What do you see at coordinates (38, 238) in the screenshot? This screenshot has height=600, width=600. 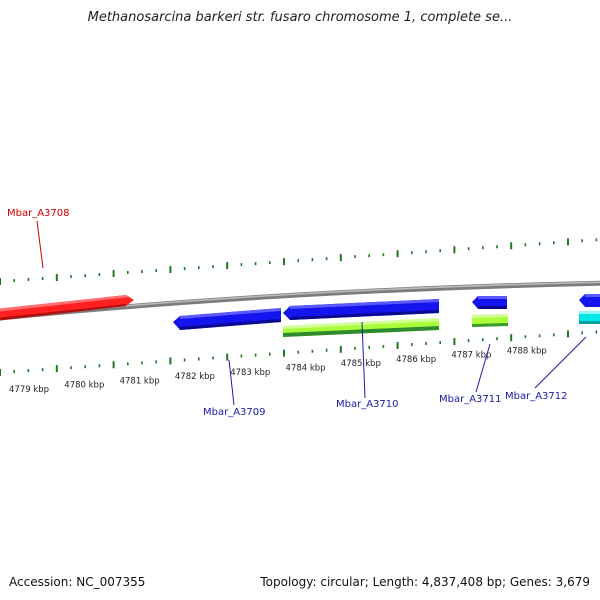 I see `label-mbar-a3708: Mbar_A3708` at bounding box center [38, 238].